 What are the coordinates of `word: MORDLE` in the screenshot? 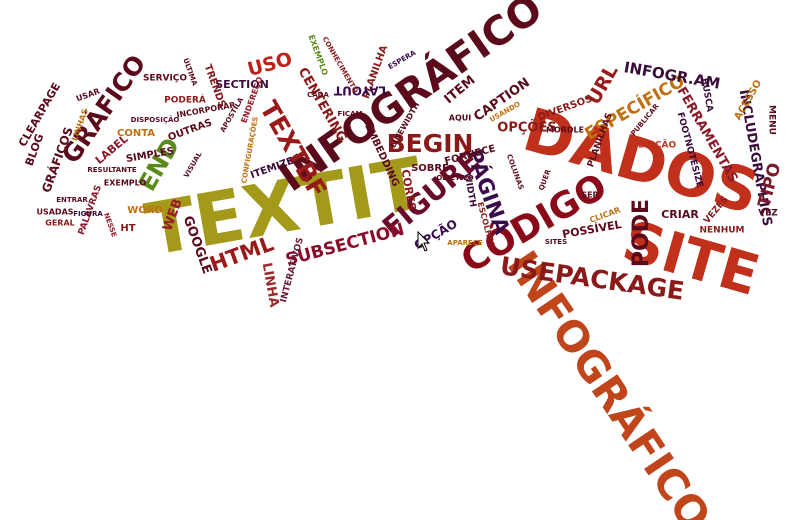 It's located at (565, 130).